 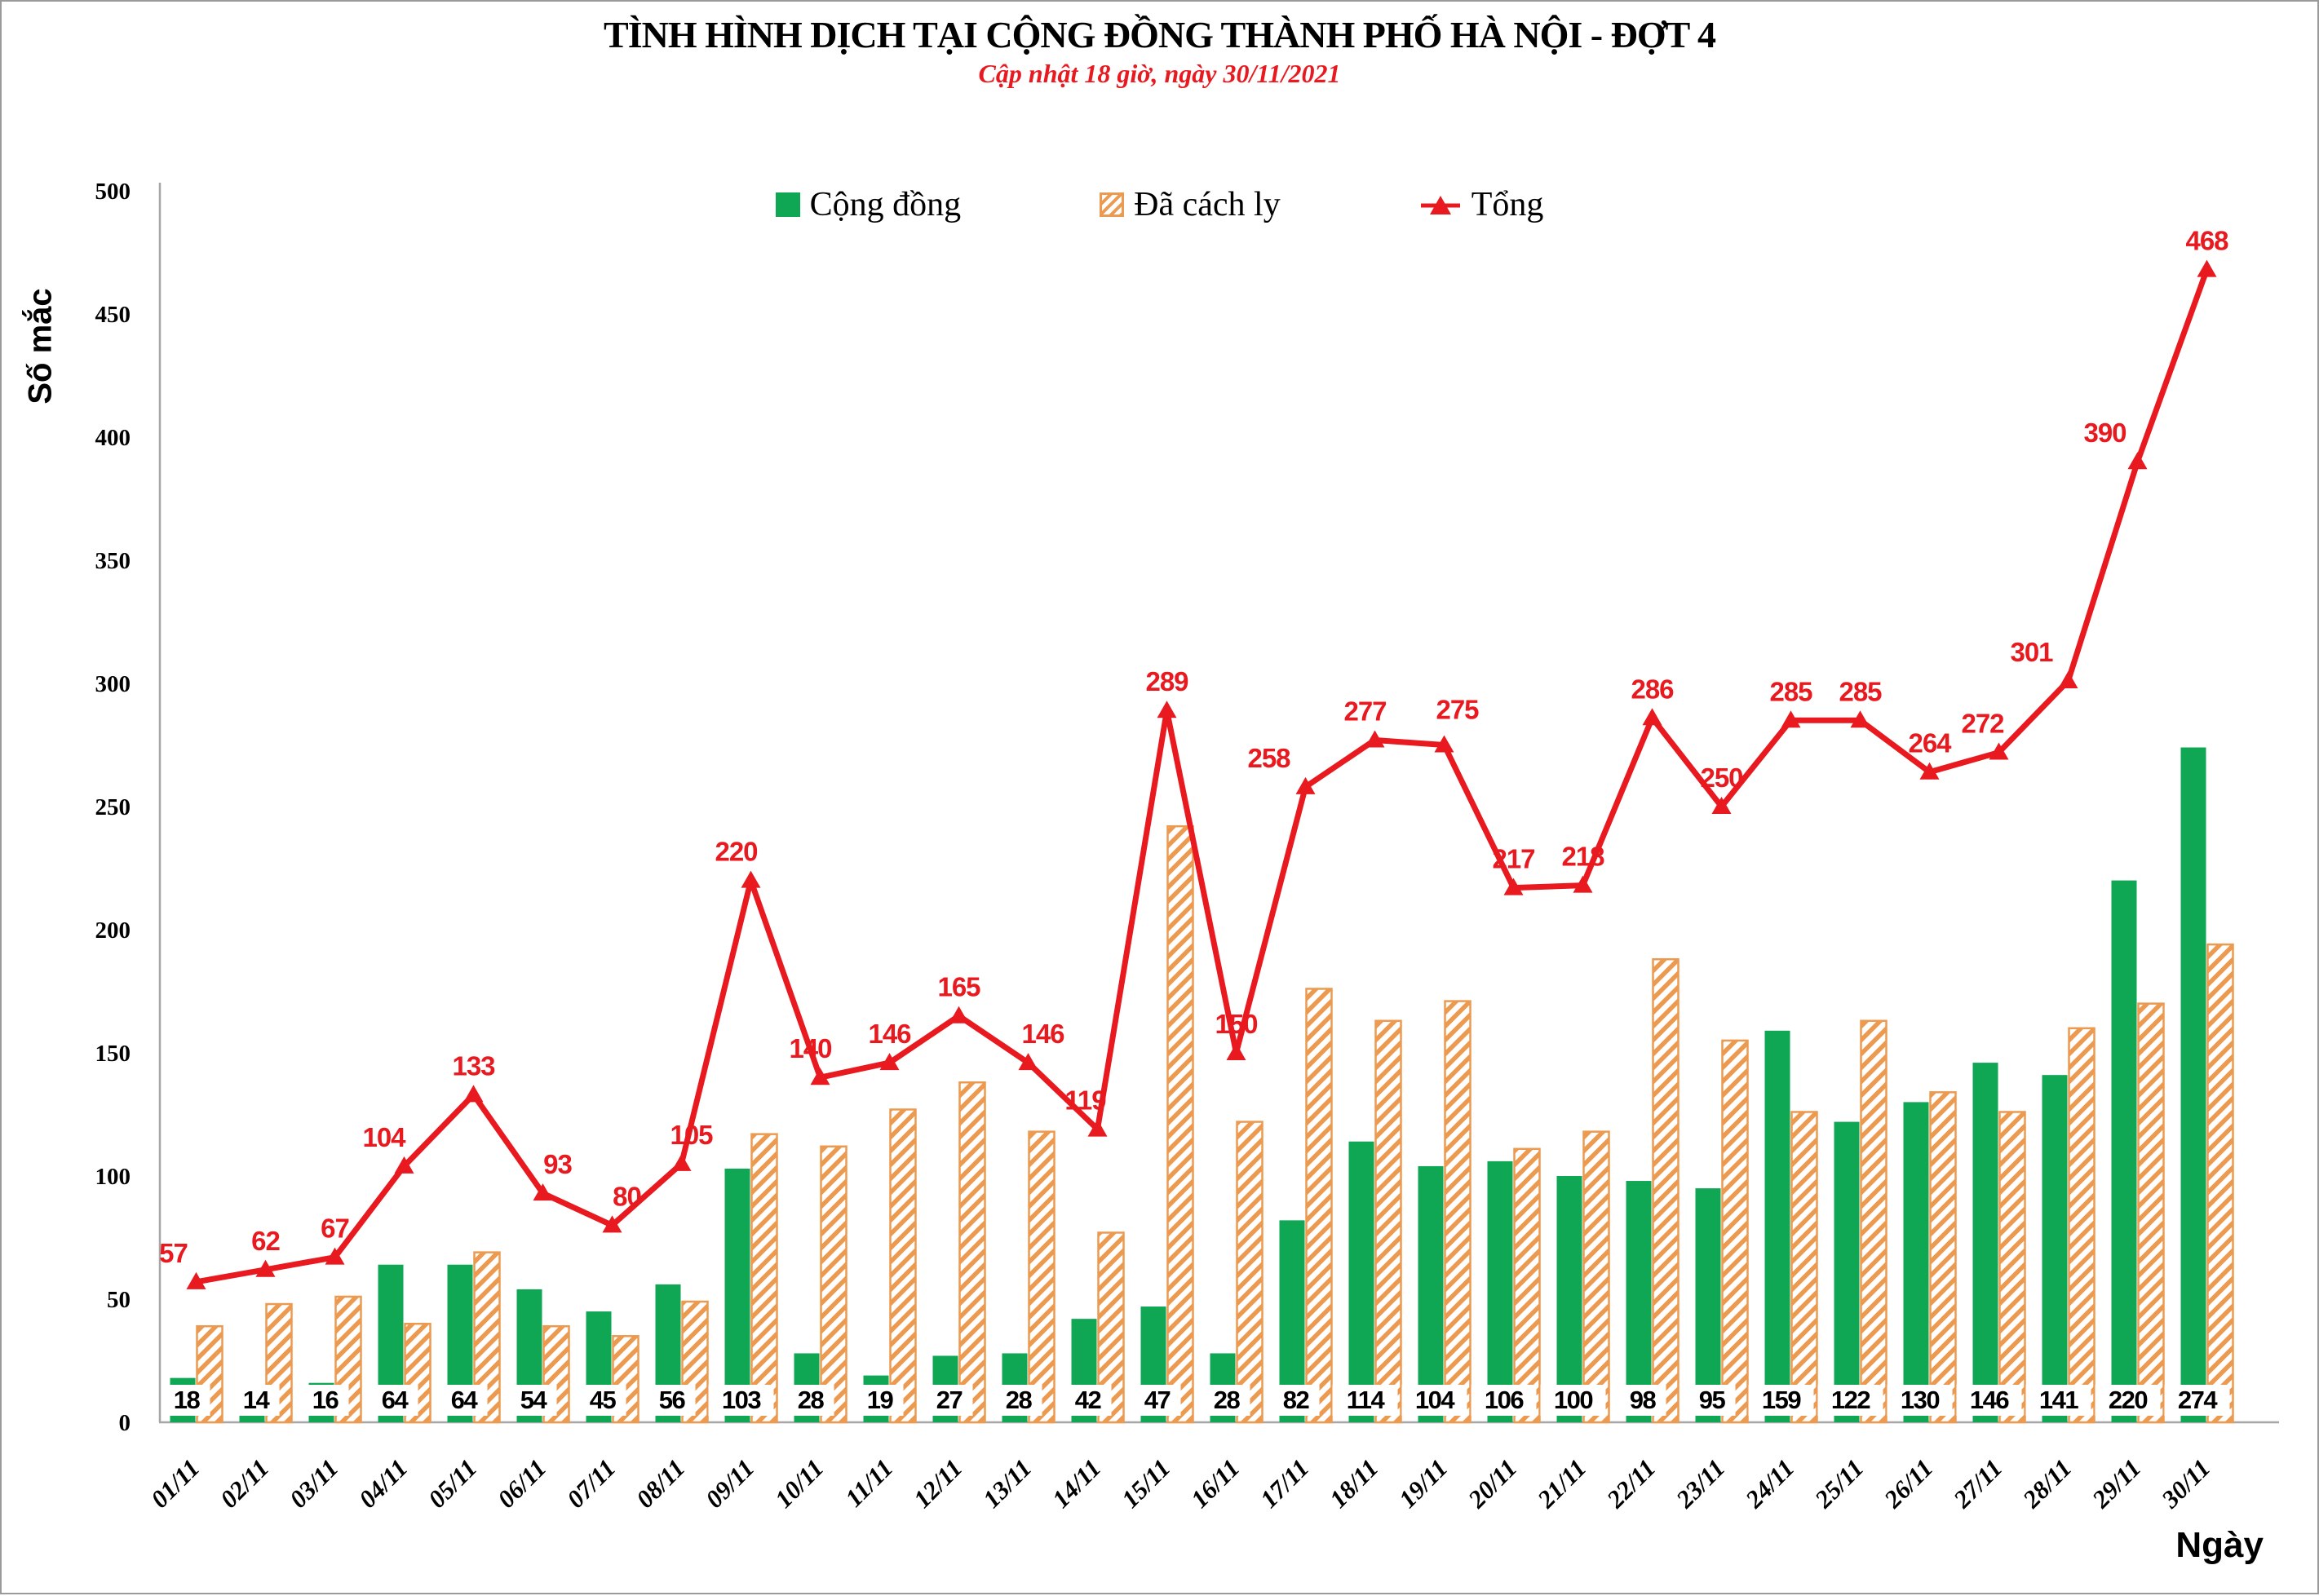 What do you see at coordinates (1159, 205) in the screenshot?
I see `legend: Cộng đồng Đã cách ly Tổng` at bounding box center [1159, 205].